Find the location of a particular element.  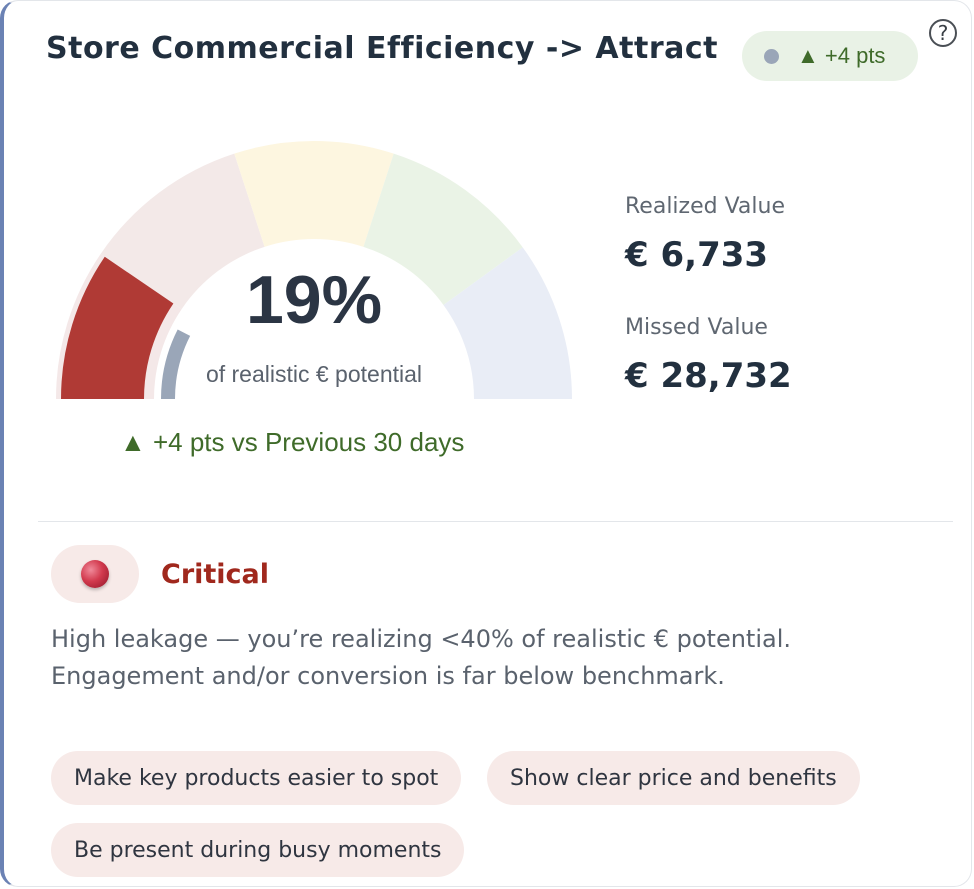

status-dot-icon is located at coordinates (771, 56).